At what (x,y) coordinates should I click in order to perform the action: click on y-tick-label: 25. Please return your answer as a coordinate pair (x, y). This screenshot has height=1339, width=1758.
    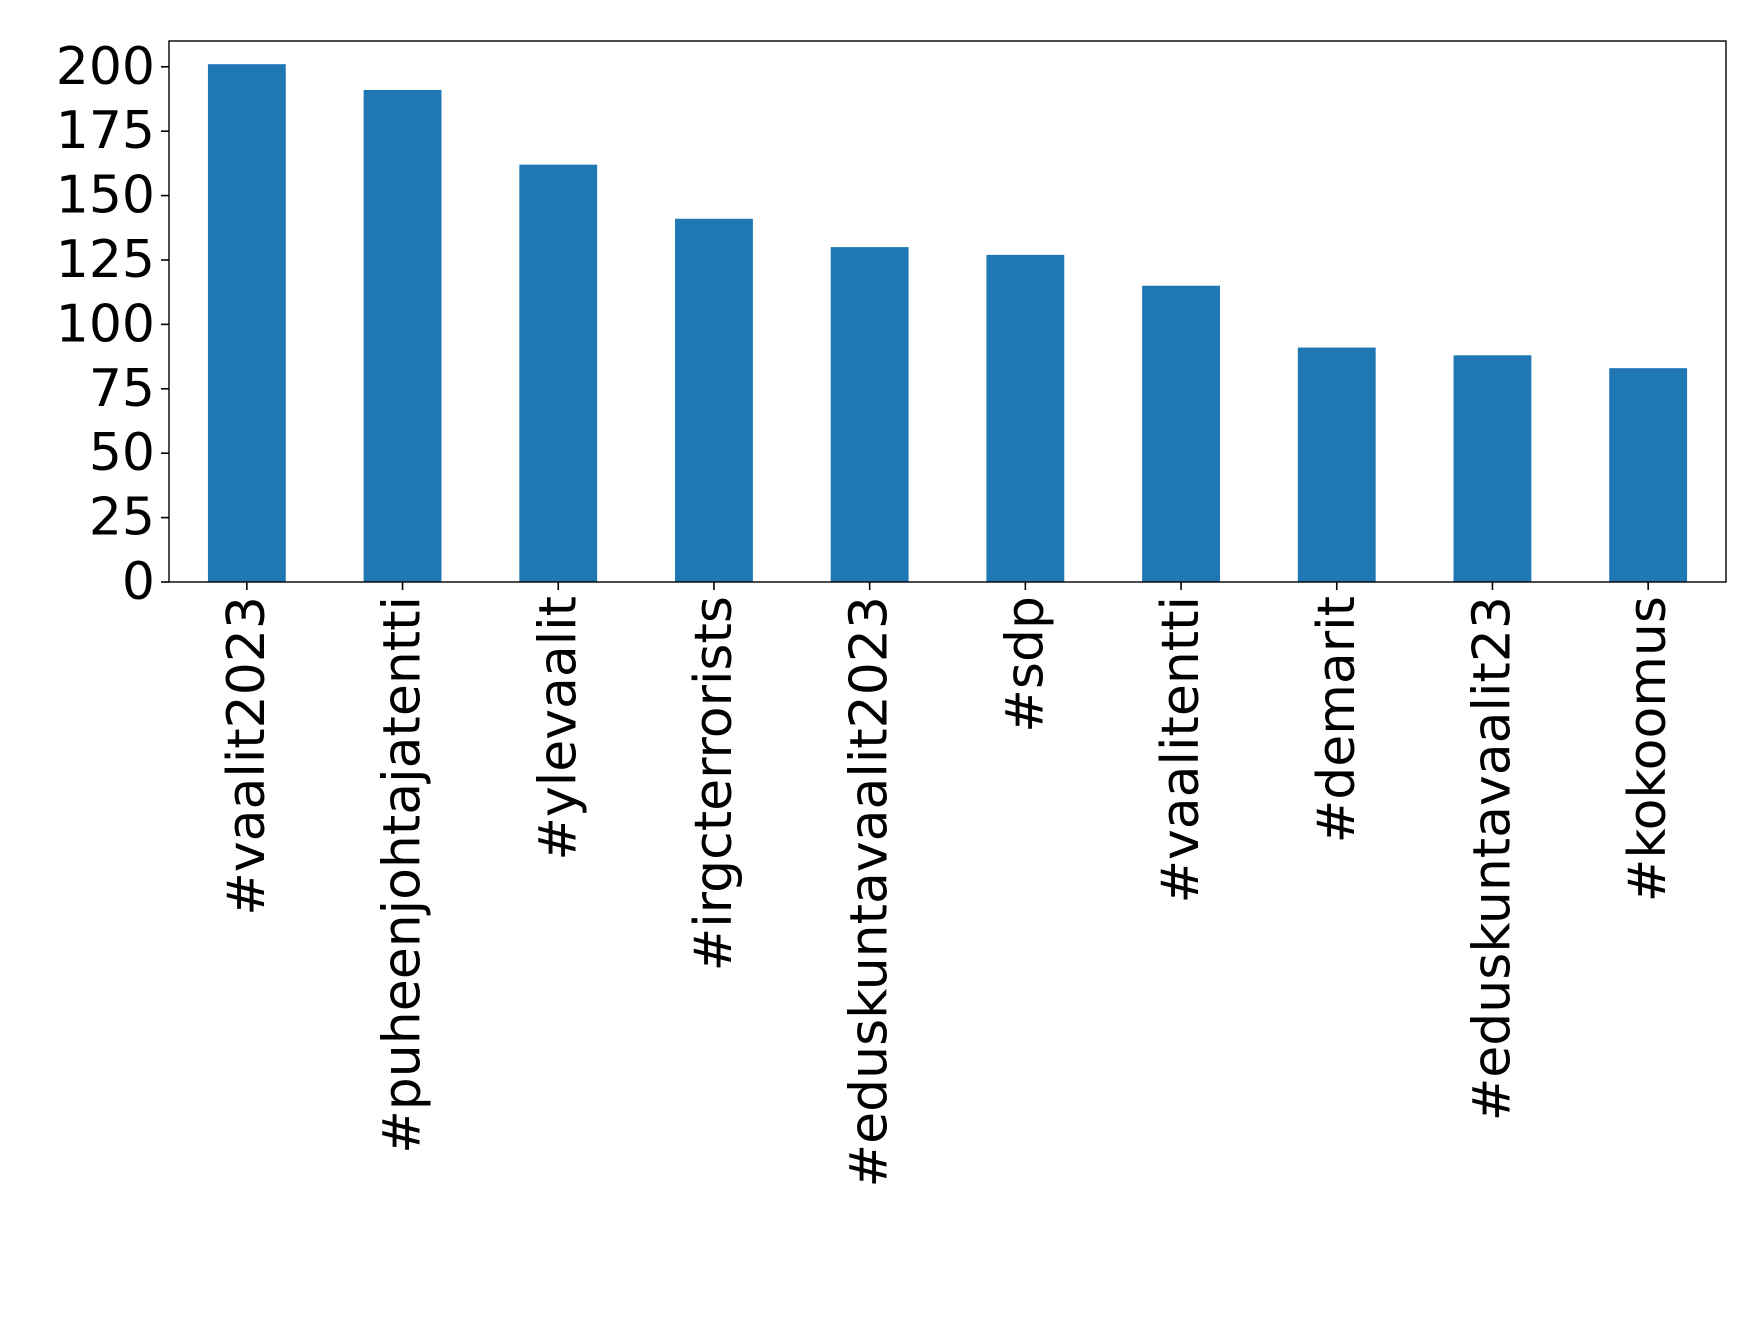
    Looking at the image, I should click on (122, 518).